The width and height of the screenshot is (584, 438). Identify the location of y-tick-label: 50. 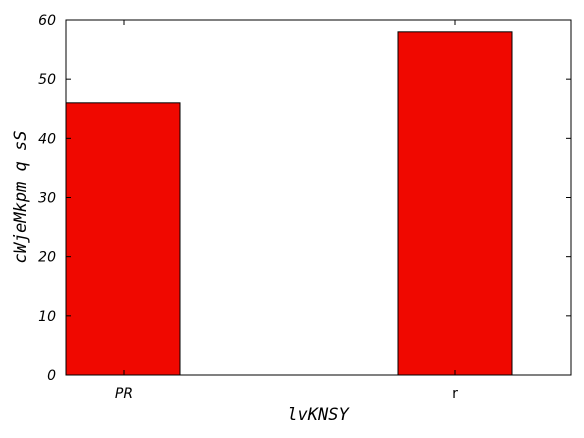
(47, 80).